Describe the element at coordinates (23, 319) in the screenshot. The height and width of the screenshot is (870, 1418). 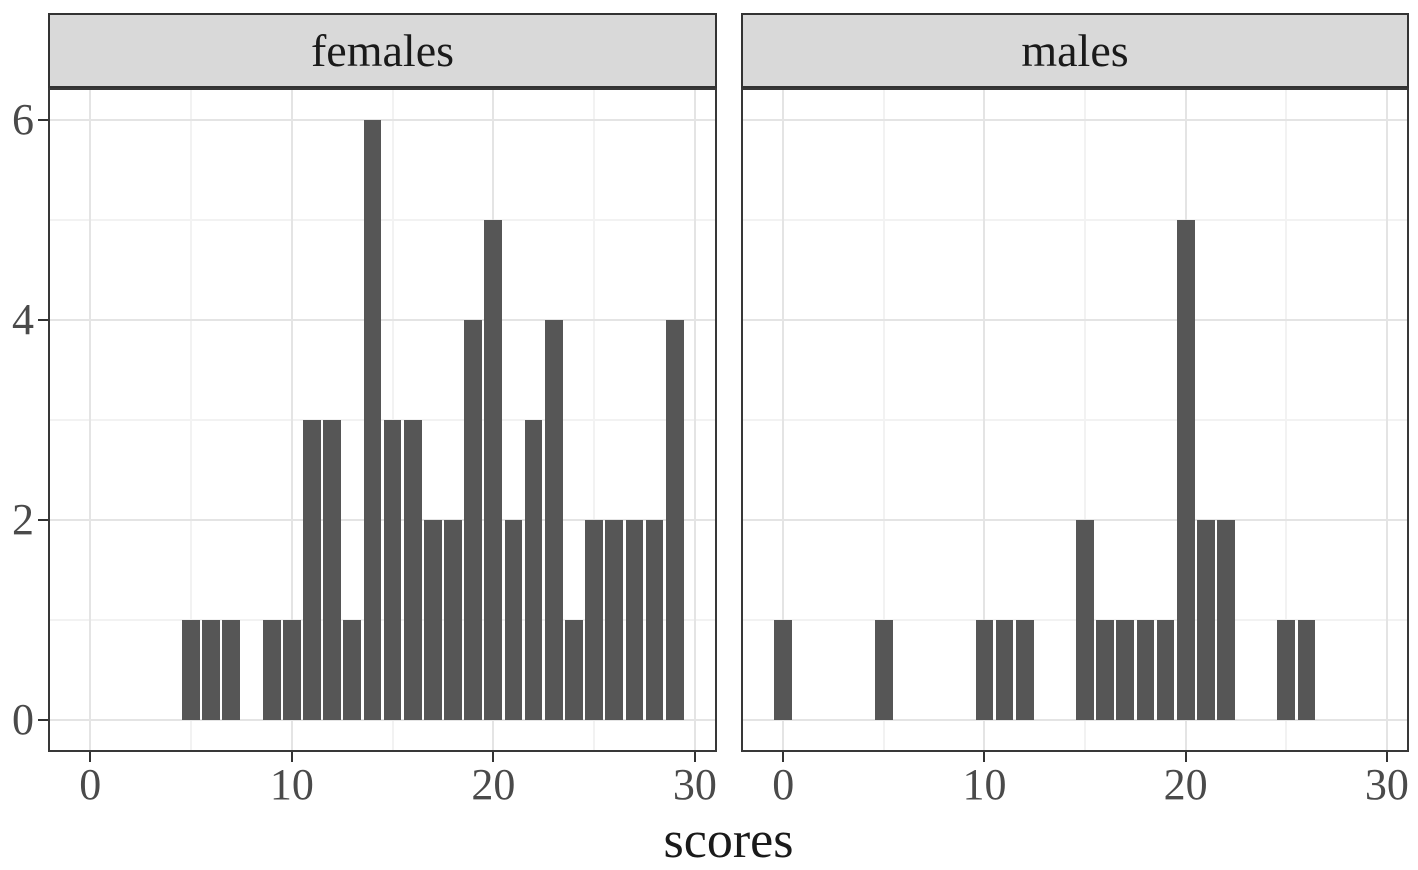
I see `y-tick-label: 4` at that location.